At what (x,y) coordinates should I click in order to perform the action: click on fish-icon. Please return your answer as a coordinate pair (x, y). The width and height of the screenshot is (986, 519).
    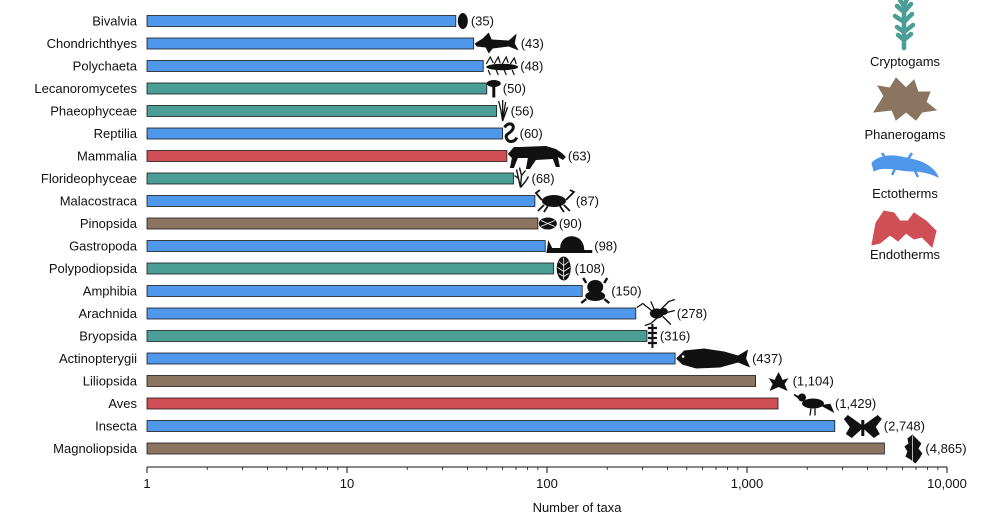
    Looking at the image, I should click on (713, 358).